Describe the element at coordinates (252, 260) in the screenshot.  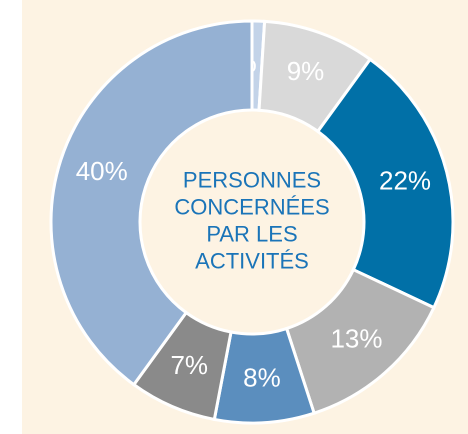
I see `center-title: ACTIVITÉS` at that location.